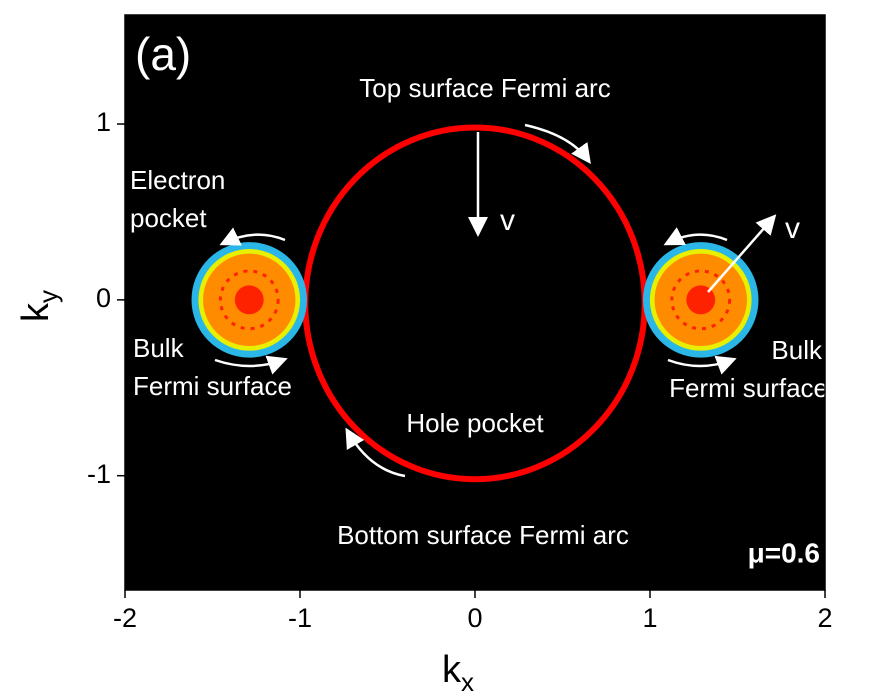 The width and height of the screenshot is (875, 700). What do you see at coordinates (168, 218) in the screenshot?
I see `annotation: pocket` at bounding box center [168, 218].